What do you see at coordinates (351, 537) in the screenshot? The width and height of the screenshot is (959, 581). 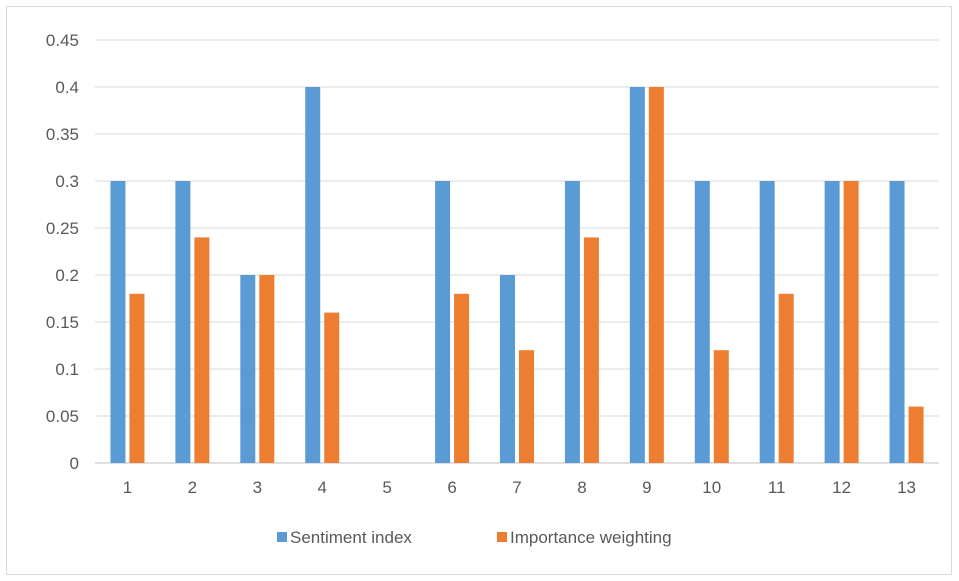 I see `legend-label-sentiment-index: Sentiment index` at bounding box center [351, 537].